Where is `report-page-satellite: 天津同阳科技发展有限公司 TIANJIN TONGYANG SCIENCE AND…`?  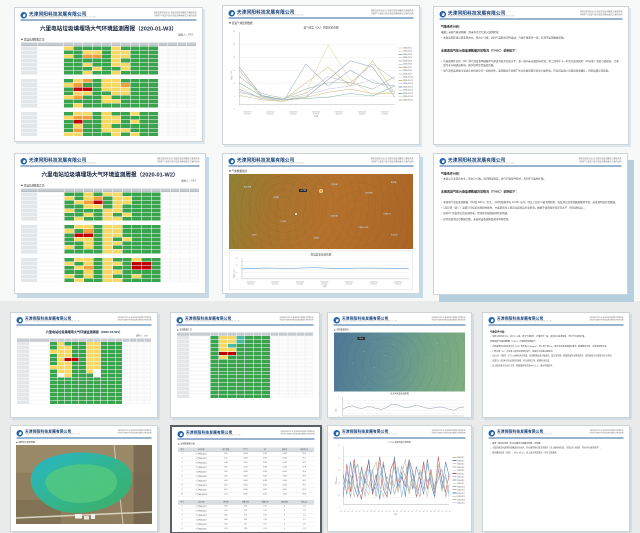
report-page-satellite: 天津同阳科技发展有限公司 TIANJIN TONGYANG SCIENCE AND… is located at coordinates (84, 478).